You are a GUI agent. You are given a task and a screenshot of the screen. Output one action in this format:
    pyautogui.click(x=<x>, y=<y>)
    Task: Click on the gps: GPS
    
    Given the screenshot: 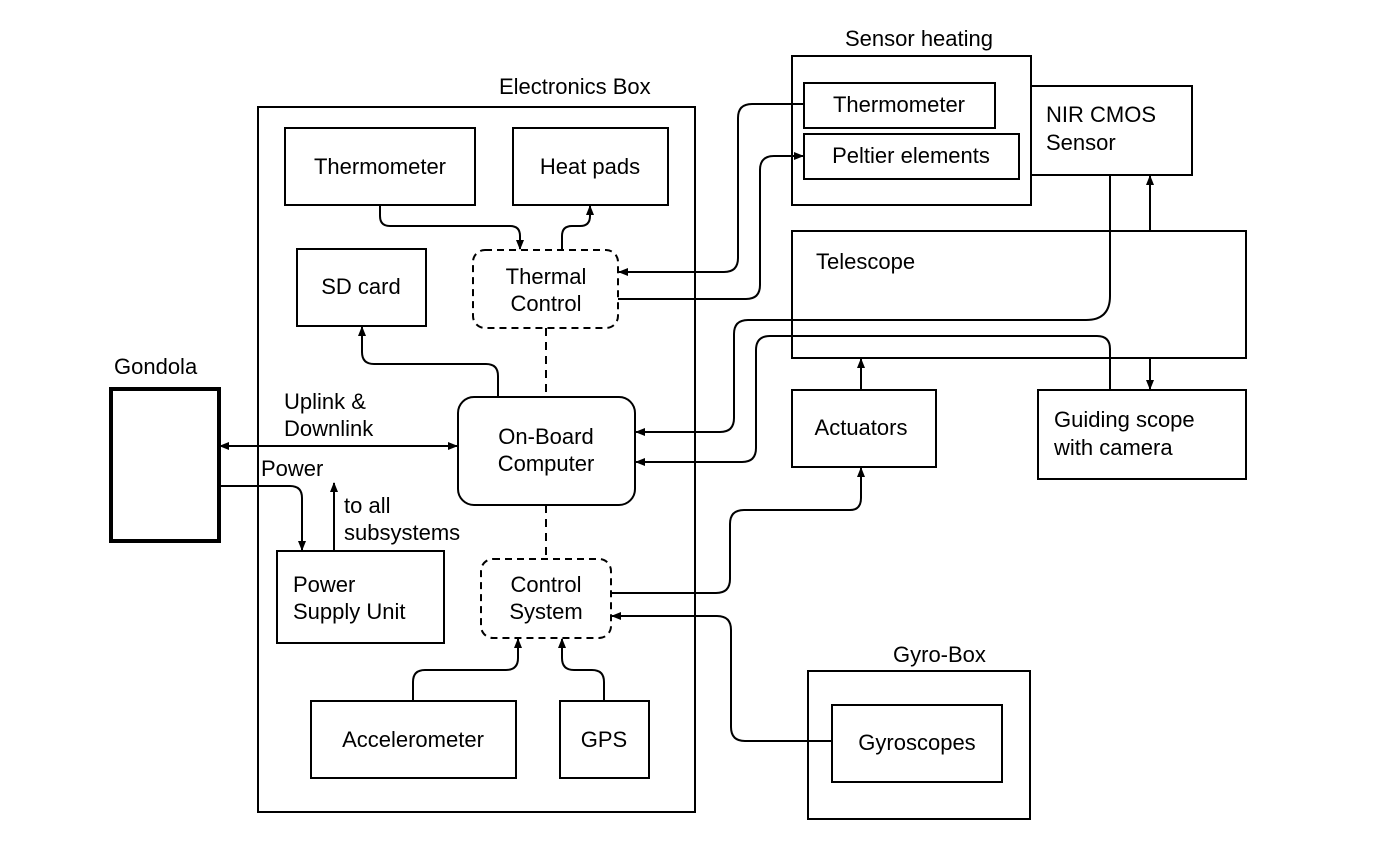 What is the action you would take?
    pyautogui.click(x=604, y=739)
    